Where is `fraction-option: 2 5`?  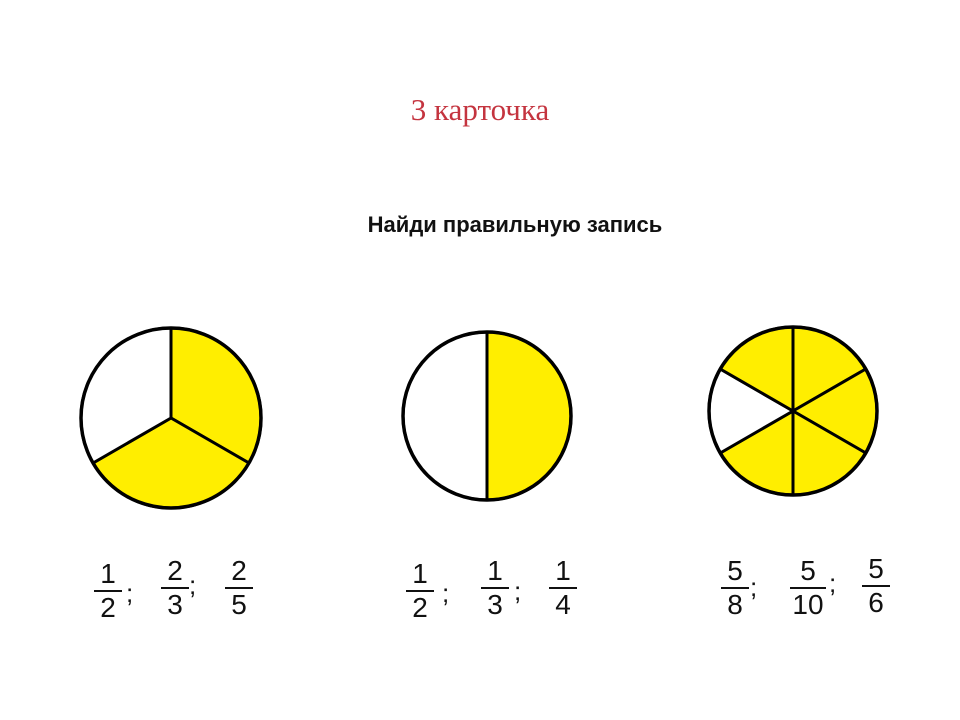 fraction-option: 2 5 is located at coordinates (239, 588).